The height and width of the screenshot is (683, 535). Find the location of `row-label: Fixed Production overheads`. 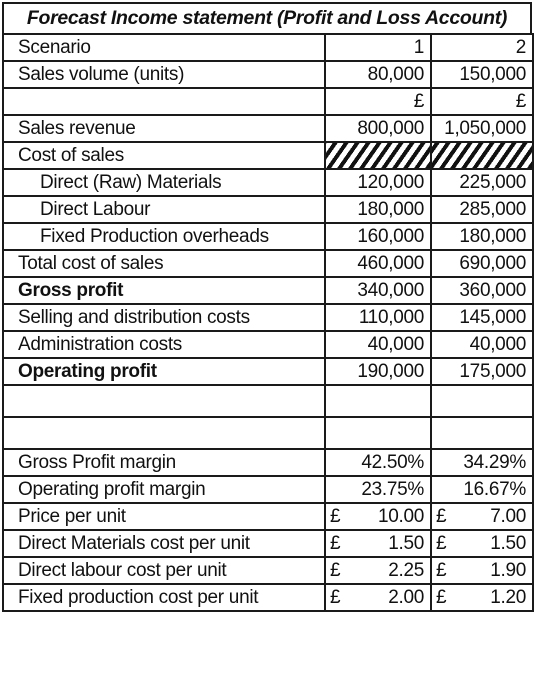

row-label: Fixed Production overheads is located at coordinates (164, 236).